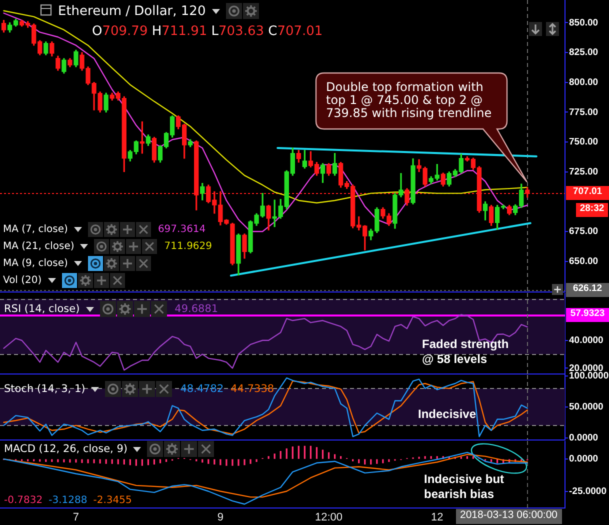 The image size is (609, 525). I want to click on annotation: Indecisive, so click(448, 414).